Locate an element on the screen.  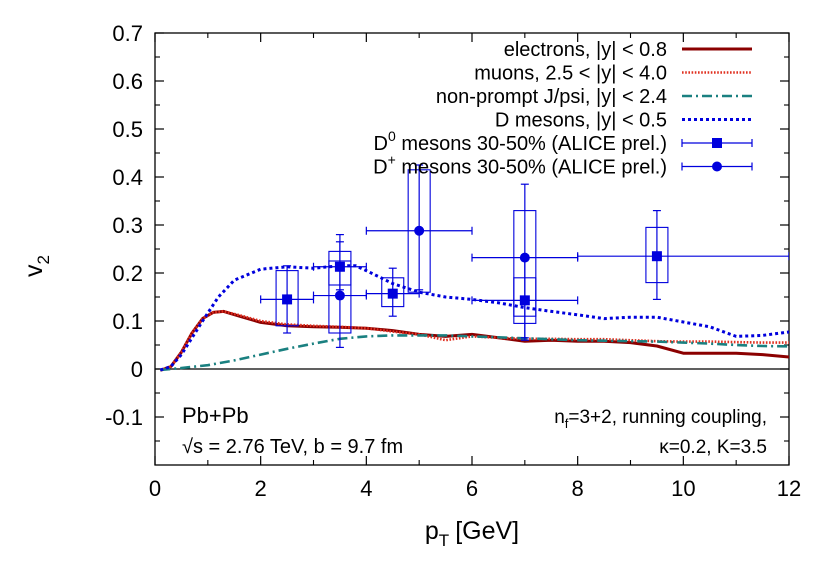
y-tick-label: 0.7 is located at coordinates (127, 33).